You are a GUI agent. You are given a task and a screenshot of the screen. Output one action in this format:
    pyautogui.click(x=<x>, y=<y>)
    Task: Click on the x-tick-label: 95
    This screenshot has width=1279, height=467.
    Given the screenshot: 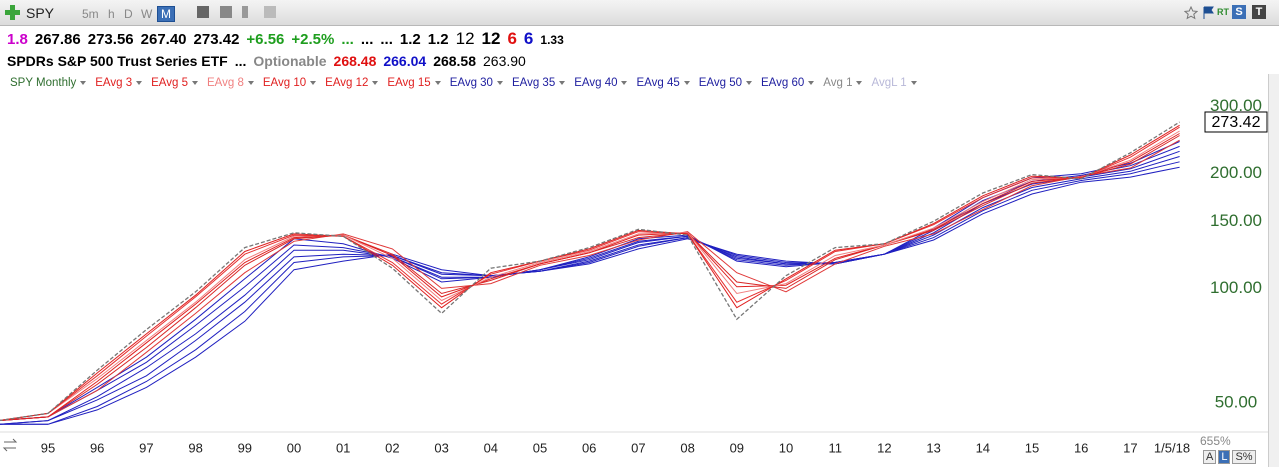 What is the action you would take?
    pyautogui.click(x=48, y=447)
    